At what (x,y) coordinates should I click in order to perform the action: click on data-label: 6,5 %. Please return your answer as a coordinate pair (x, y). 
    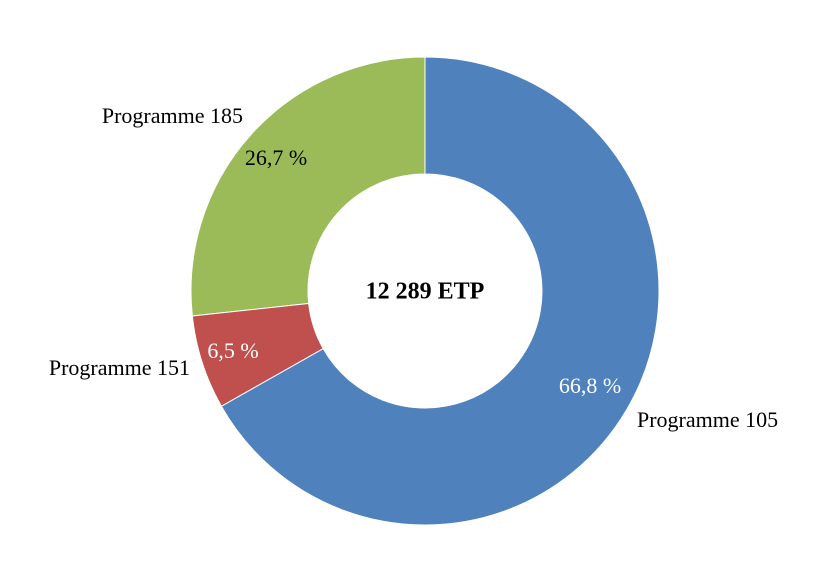
    Looking at the image, I should click on (232, 350).